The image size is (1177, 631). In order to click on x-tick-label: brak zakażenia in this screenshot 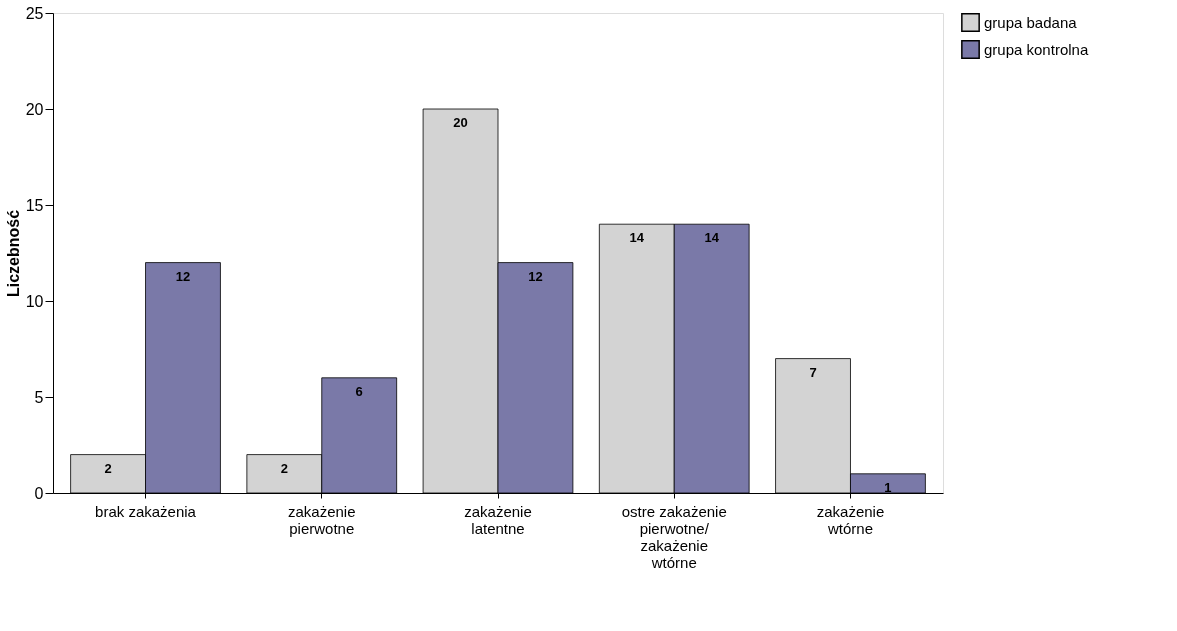, I will do `click(146, 511)`.